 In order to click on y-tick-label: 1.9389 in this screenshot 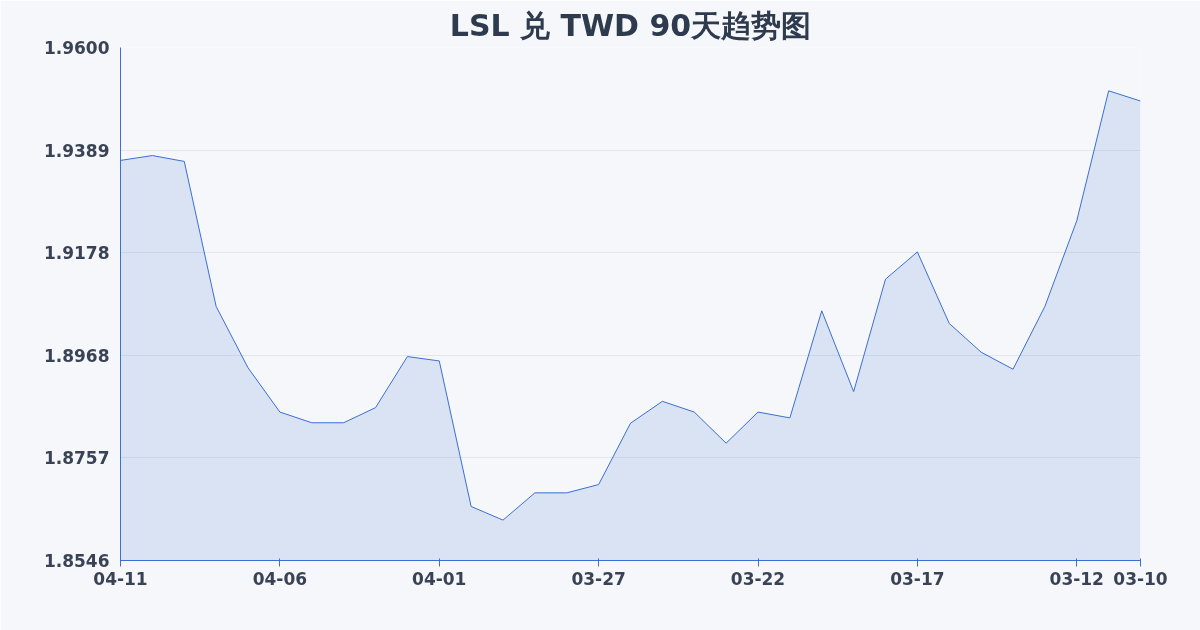, I will do `click(76, 150)`.